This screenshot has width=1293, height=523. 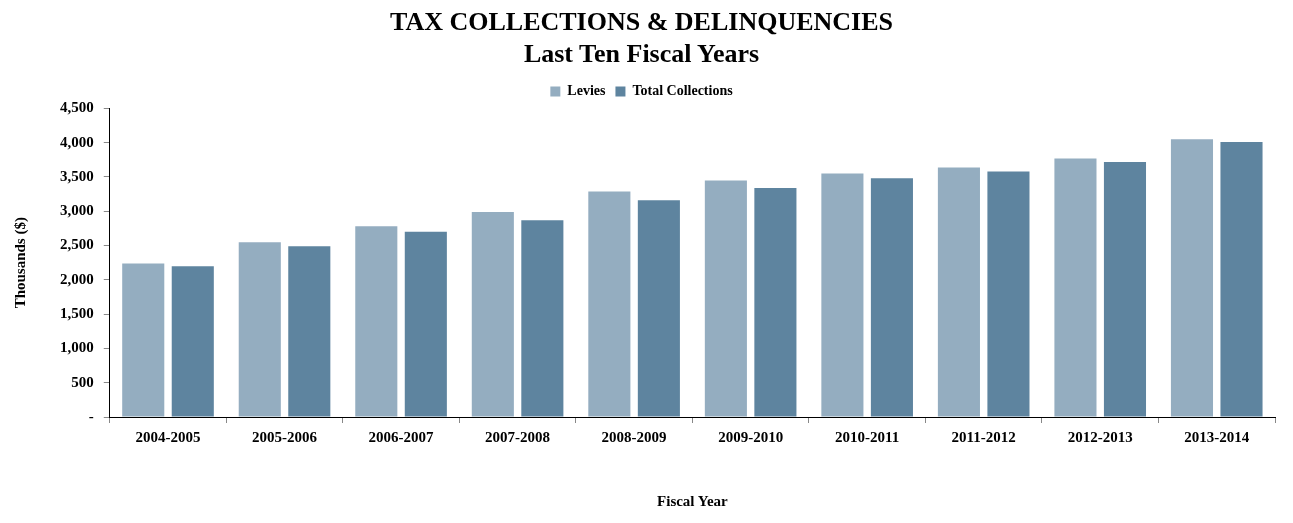 I want to click on x-tick-label: 2010-2011, so click(x=867, y=436).